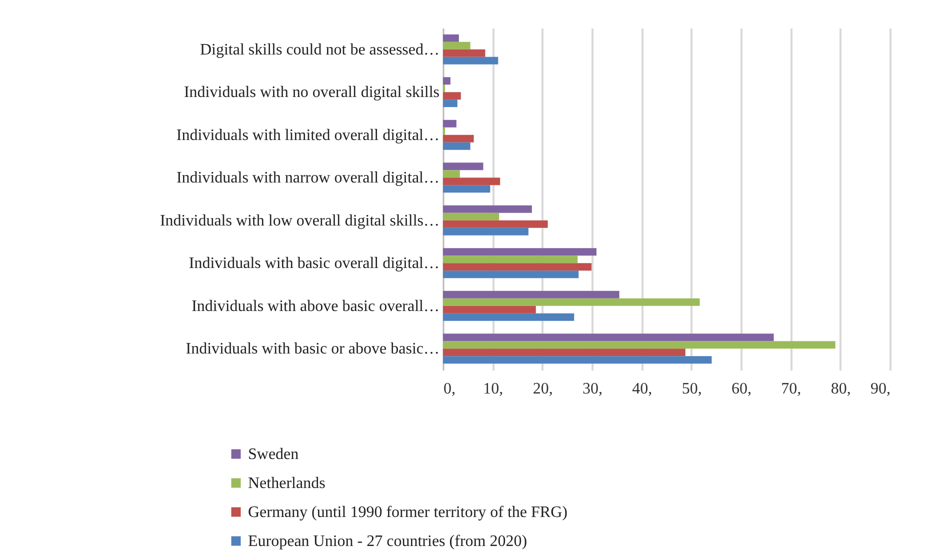  Describe the element at coordinates (592, 389) in the screenshot. I see `x-tick-label: 30,` at that location.